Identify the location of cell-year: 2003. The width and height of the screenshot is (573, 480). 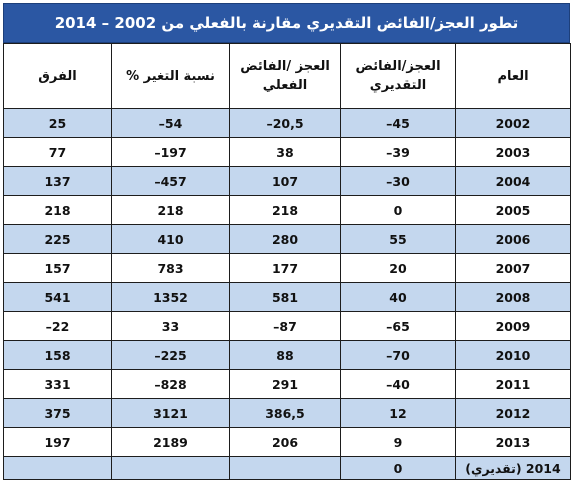
(513, 152).